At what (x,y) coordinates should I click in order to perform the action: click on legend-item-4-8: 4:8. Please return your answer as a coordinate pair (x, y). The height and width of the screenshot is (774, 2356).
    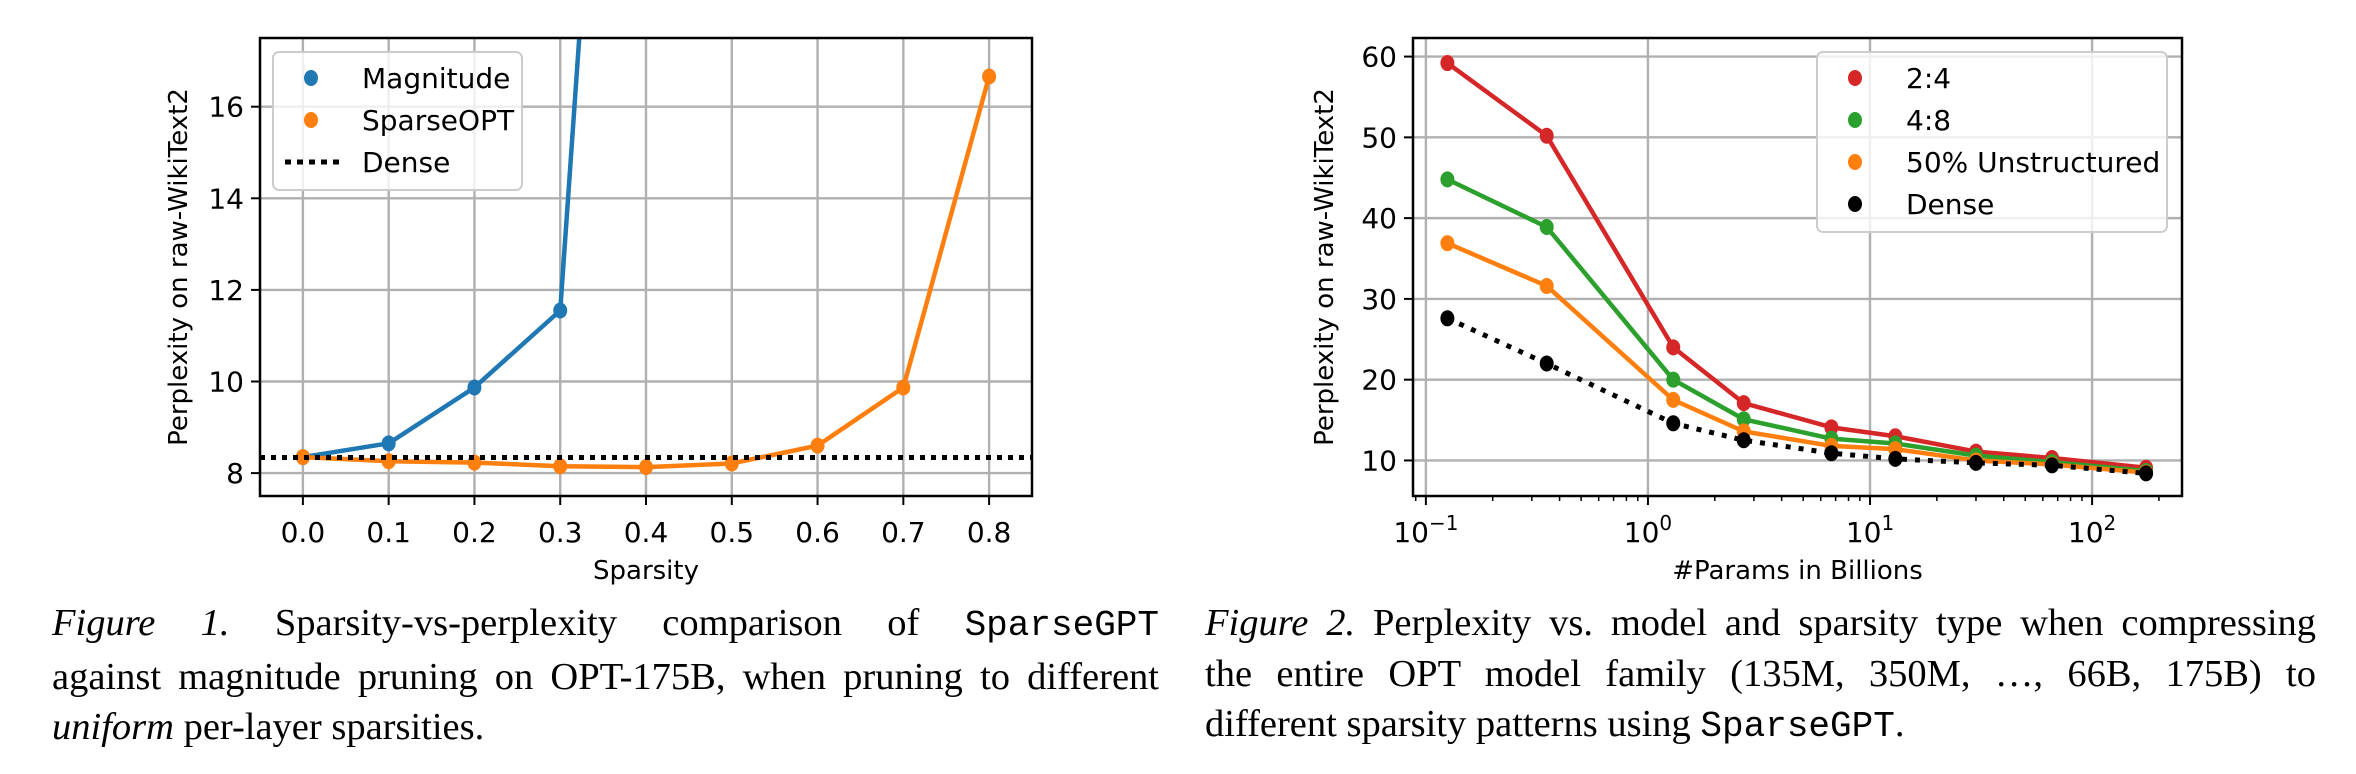
    Looking at the image, I should click on (1899, 120).